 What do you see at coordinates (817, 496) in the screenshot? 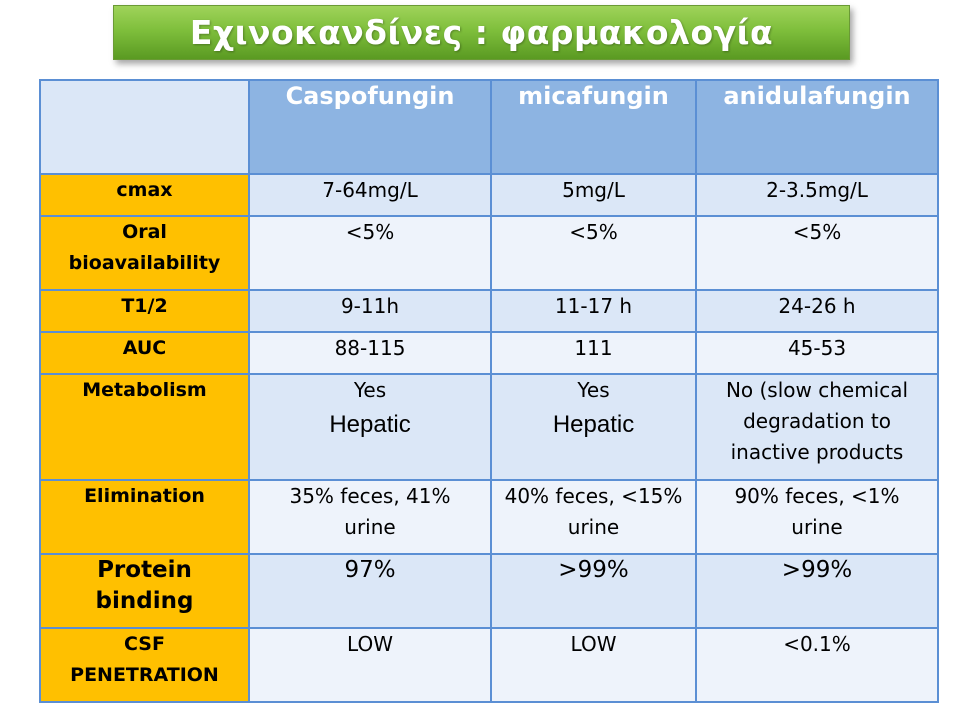
I see `cell-line: 90% feces, <1%` at bounding box center [817, 496].